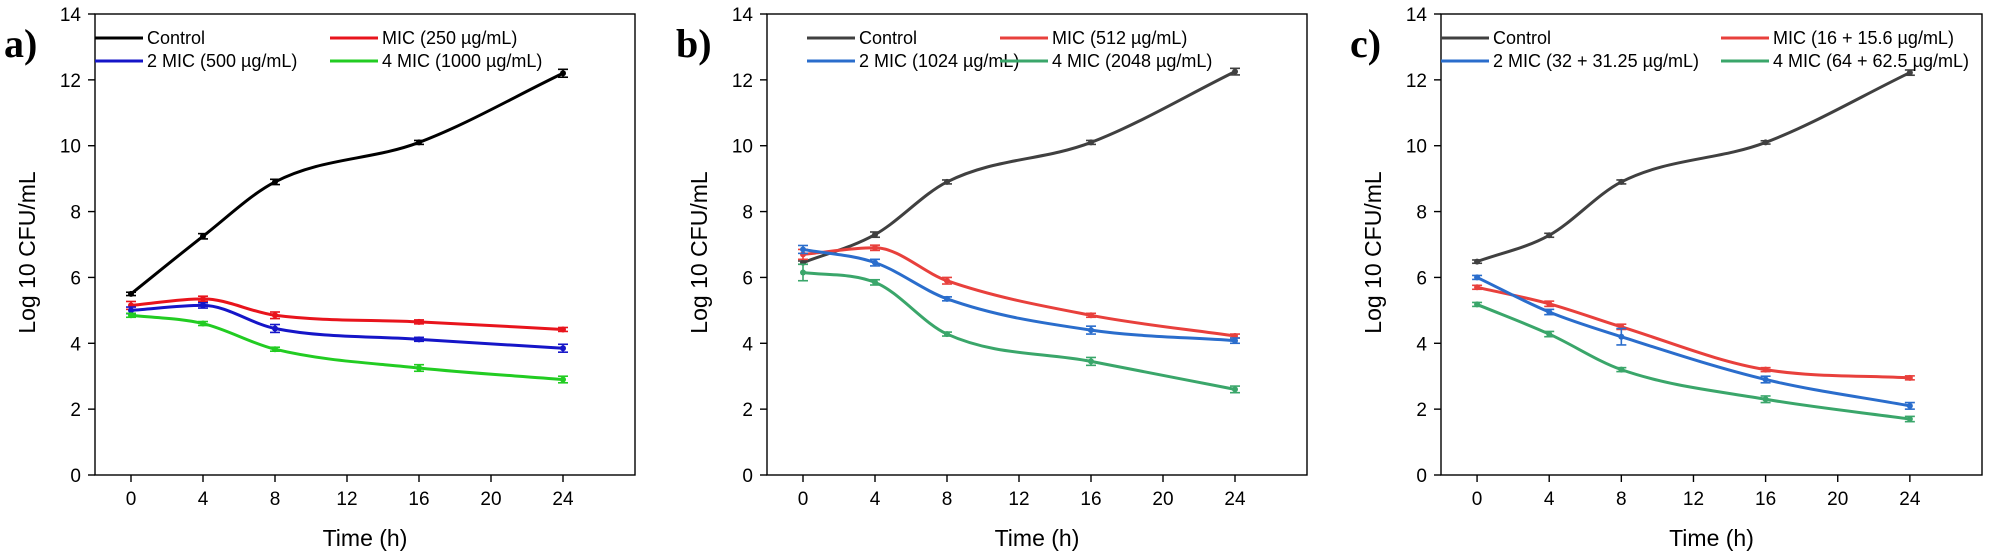 The height and width of the screenshot is (552, 2008). What do you see at coordinates (1871, 61) in the screenshot?
I see `legend-label: 4 MIC (64 + 62.5 µg/mL)` at bounding box center [1871, 61].